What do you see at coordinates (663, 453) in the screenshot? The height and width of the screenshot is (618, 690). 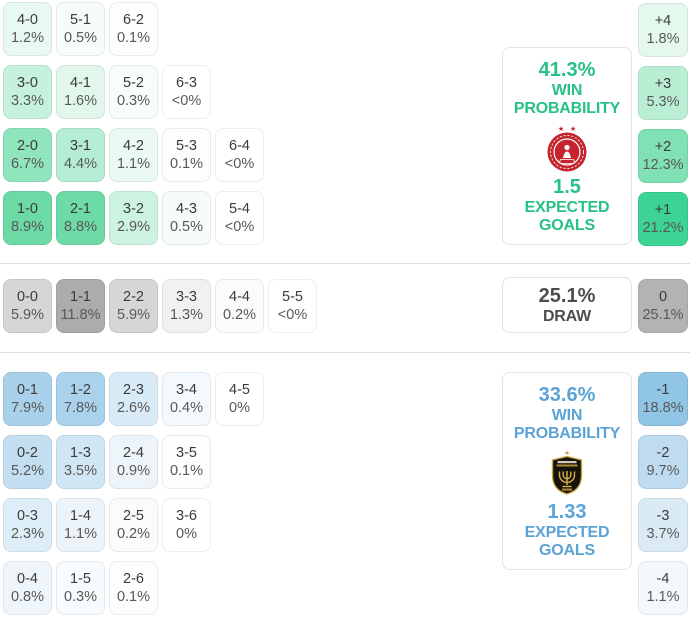 I see `cell-score-label: -2` at bounding box center [663, 453].